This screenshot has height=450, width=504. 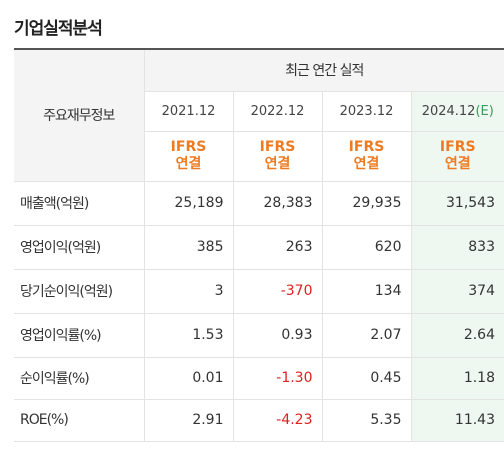 What do you see at coordinates (79, 203) in the screenshot?
I see `row-label: 매출액(억원)` at bounding box center [79, 203].